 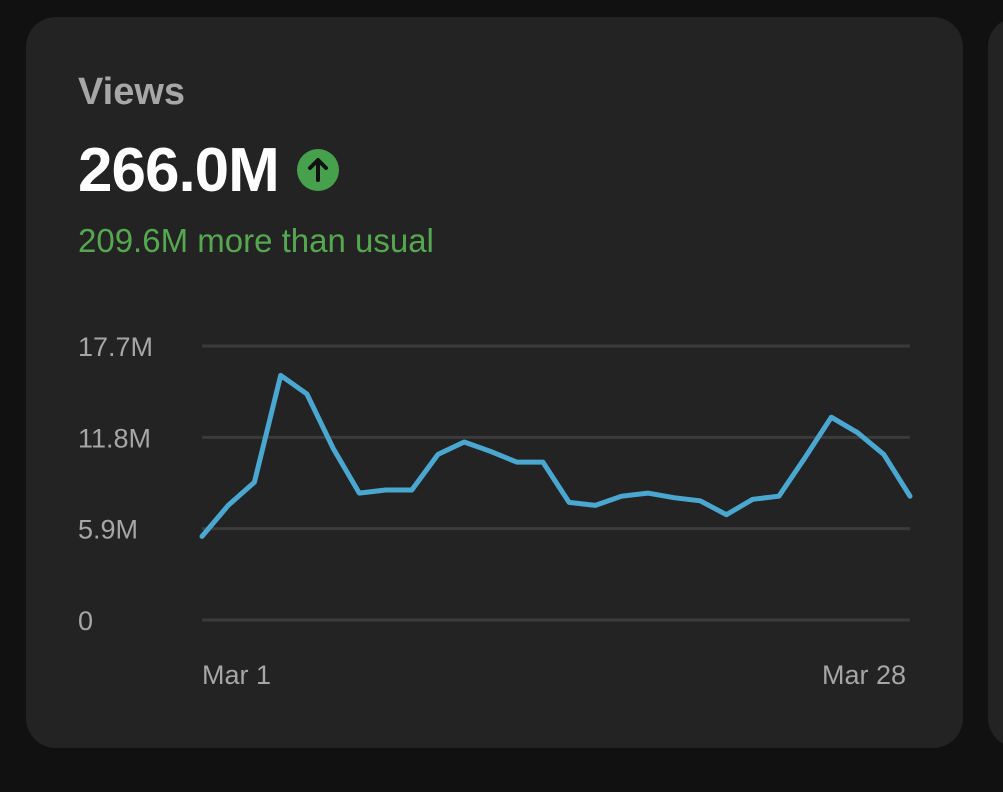 I want to click on trend-subtext: 209.6M more than usual, so click(x=256, y=240).